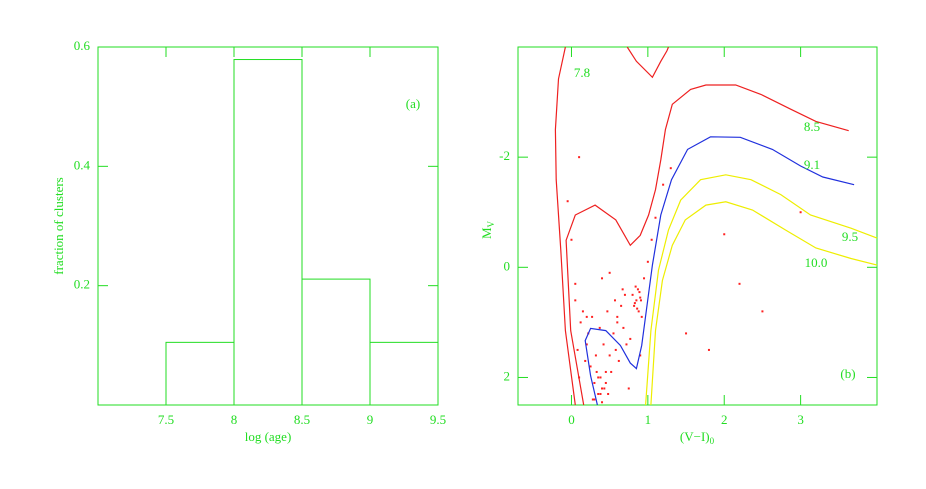 This screenshot has height=489, width=926. Describe the element at coordinates (850, 236) in the screenshot. I see `isochrone-label: 9.5` at that location.